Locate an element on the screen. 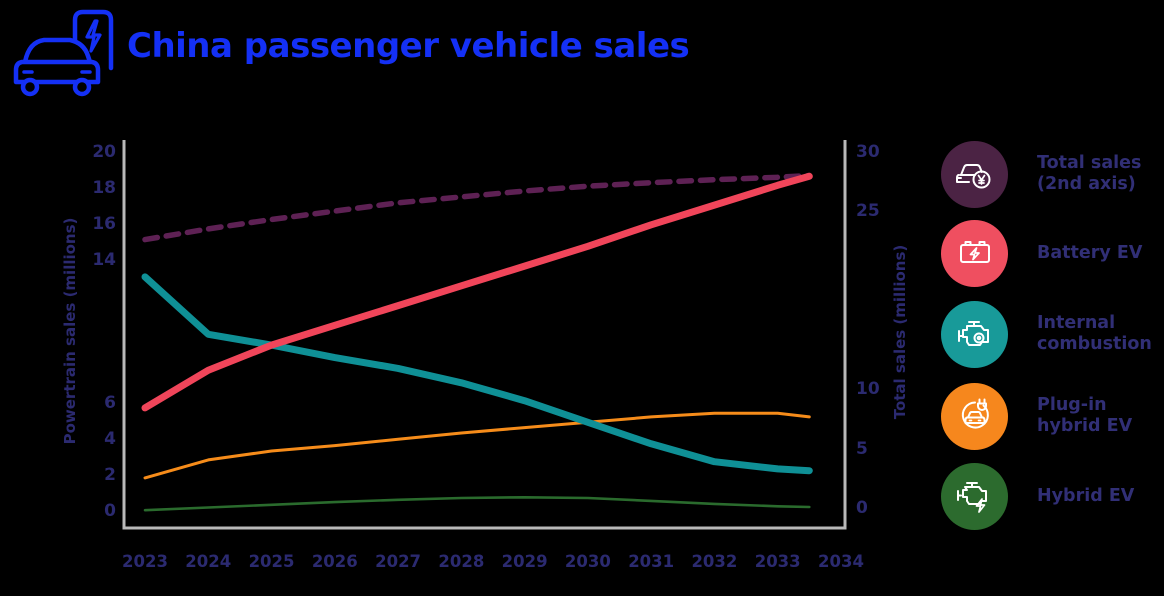 This screenshot has height=596, width=1164. series-line-total-sales-2nd-axis- is located at coordinates (477, 207).